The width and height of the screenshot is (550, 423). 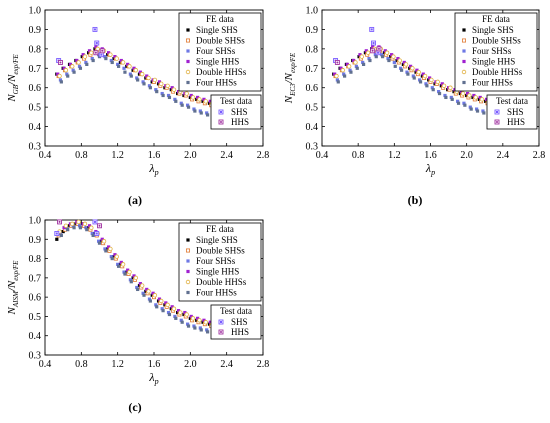 What do you see at coordinates (35, 108) in the screenshot?
I see `y-tick-label: 0.5` at bounding box center [35, 108].